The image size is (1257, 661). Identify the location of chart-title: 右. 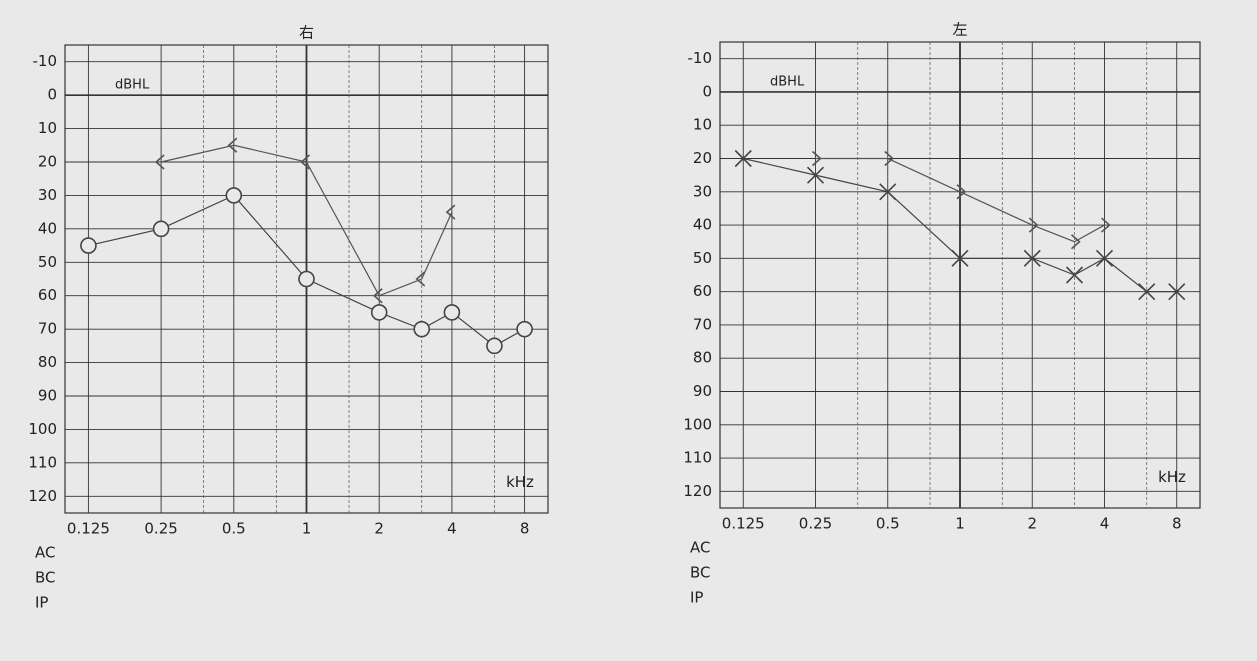
(306, 33).